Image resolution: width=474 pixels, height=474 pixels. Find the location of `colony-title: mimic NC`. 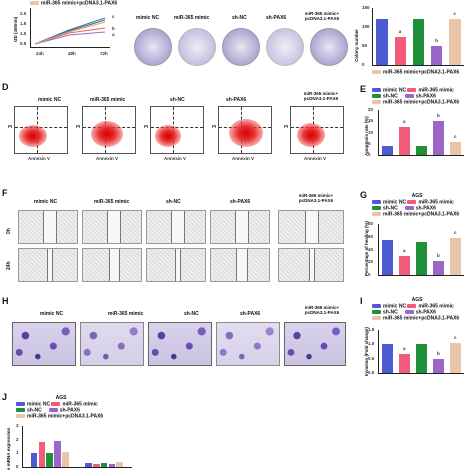

colony-title: mimic NC is located at coordinates (148, 18).